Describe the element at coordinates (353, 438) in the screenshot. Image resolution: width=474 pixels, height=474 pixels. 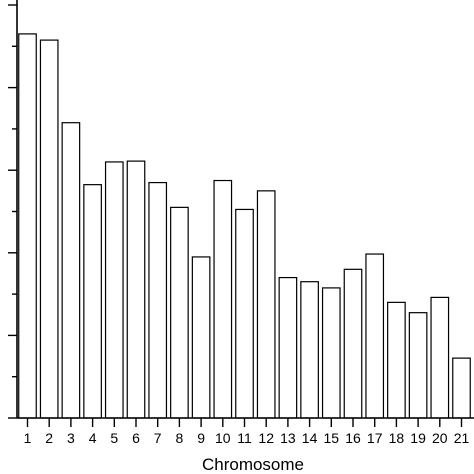
I see `x-tick-label: 16` at that location.